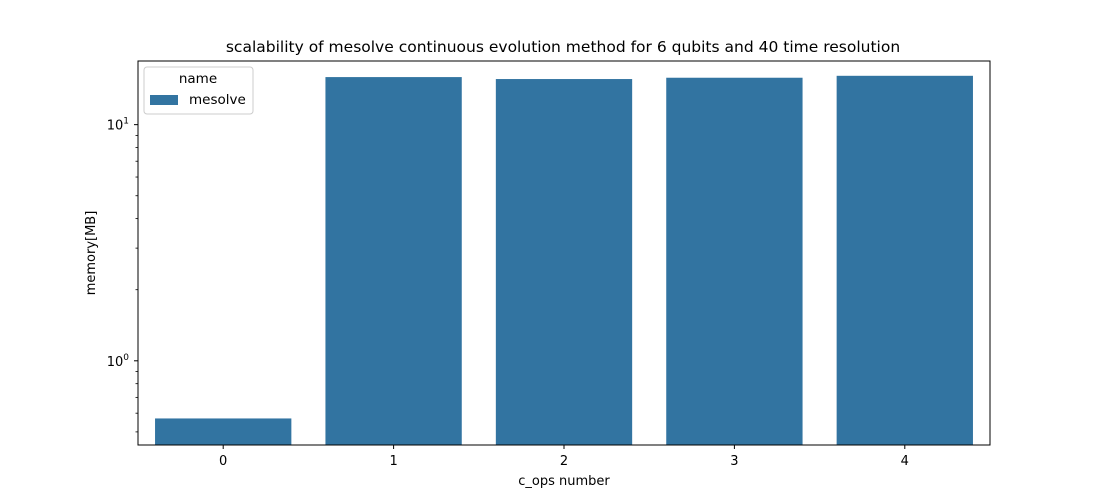 This screenshot has height=500, width=1100. I want to click on y-tick-label-10-0: 10⁰, so click(118, 361).